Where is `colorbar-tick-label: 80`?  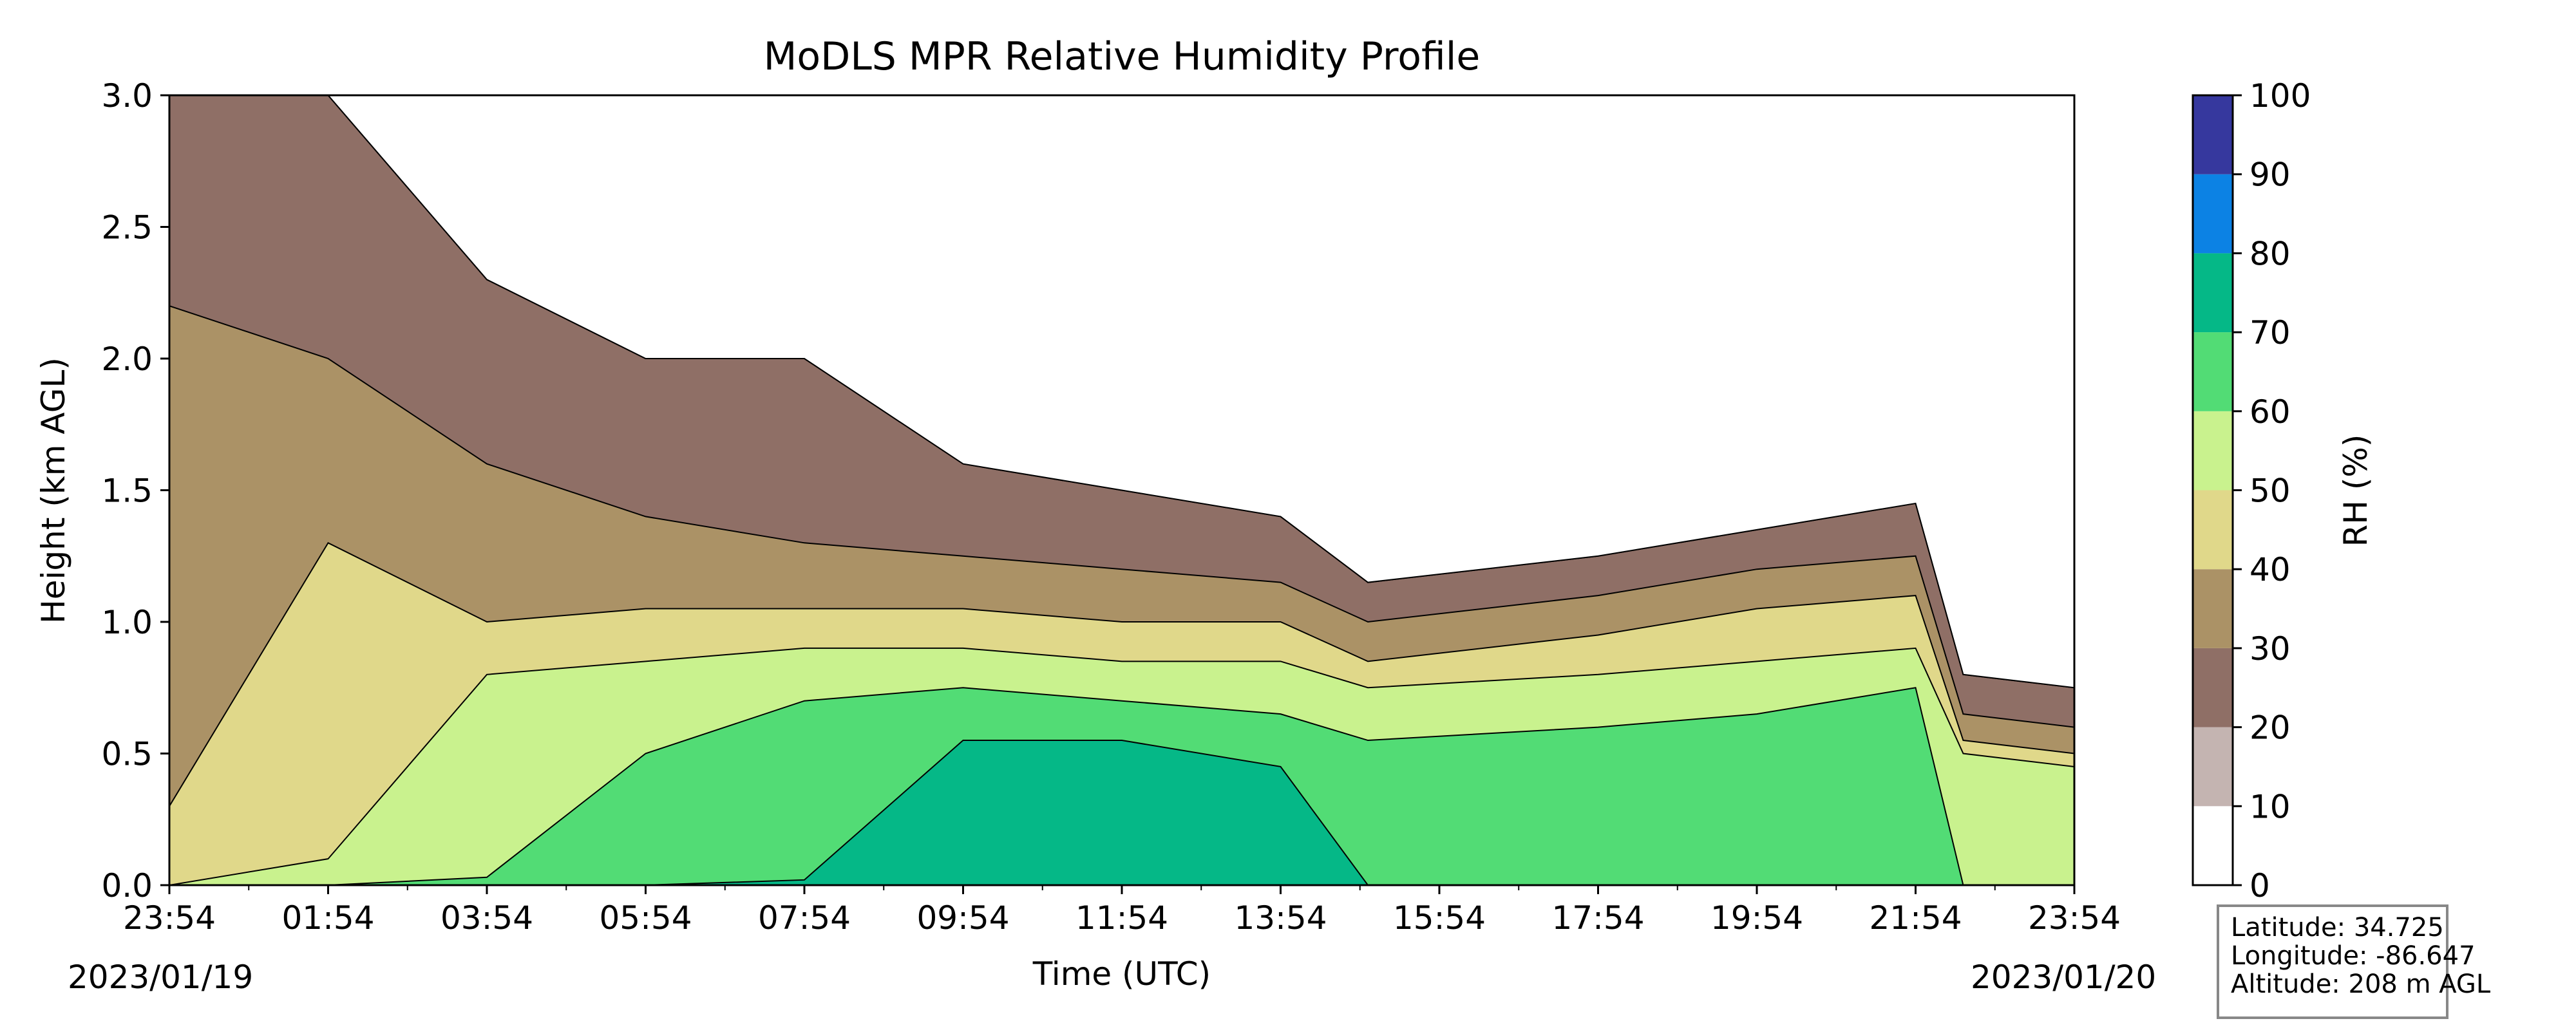 colorbar-tick-label: 80 is located at coordinates (2270, 254).